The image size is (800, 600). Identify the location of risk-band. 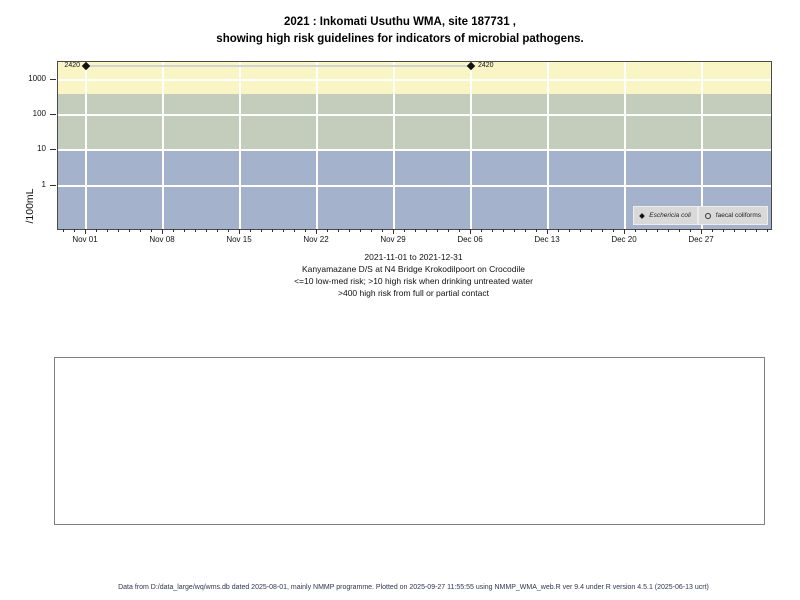
(414, 122).